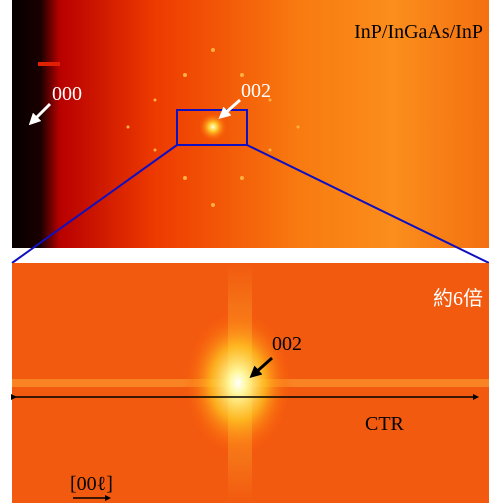 This screenshot has height=503, width=489. Describe the element at coordinates (458, 298) in the screenshot. I see `magnification-label: 約6倍` at that location.